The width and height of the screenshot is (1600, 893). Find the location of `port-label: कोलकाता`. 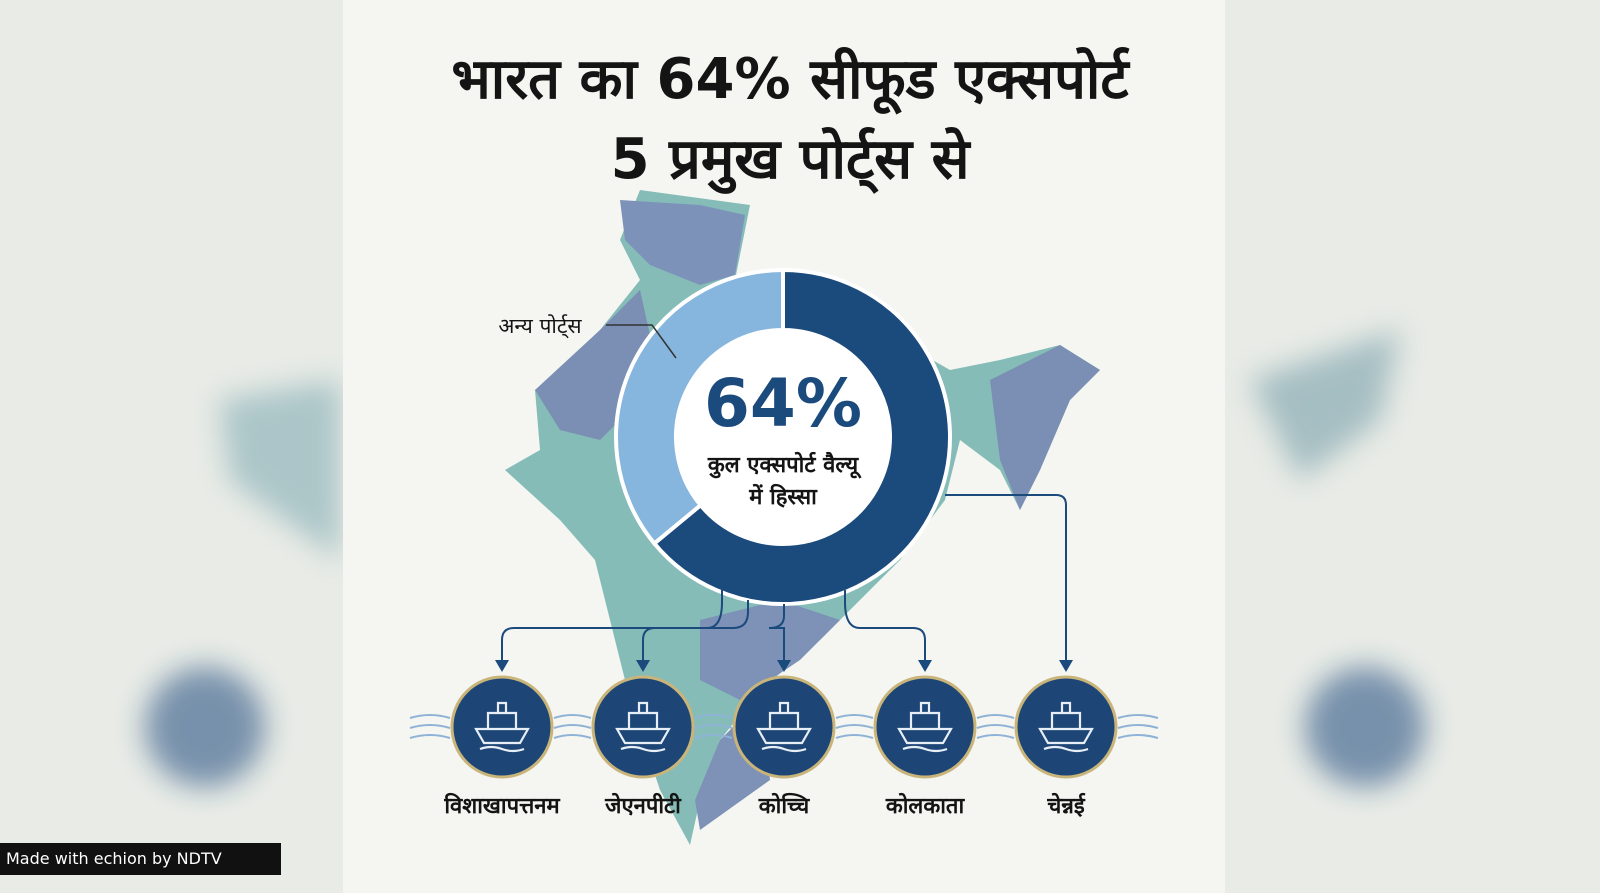

port-label: कोलकाता is located at coordinates (925, 806).